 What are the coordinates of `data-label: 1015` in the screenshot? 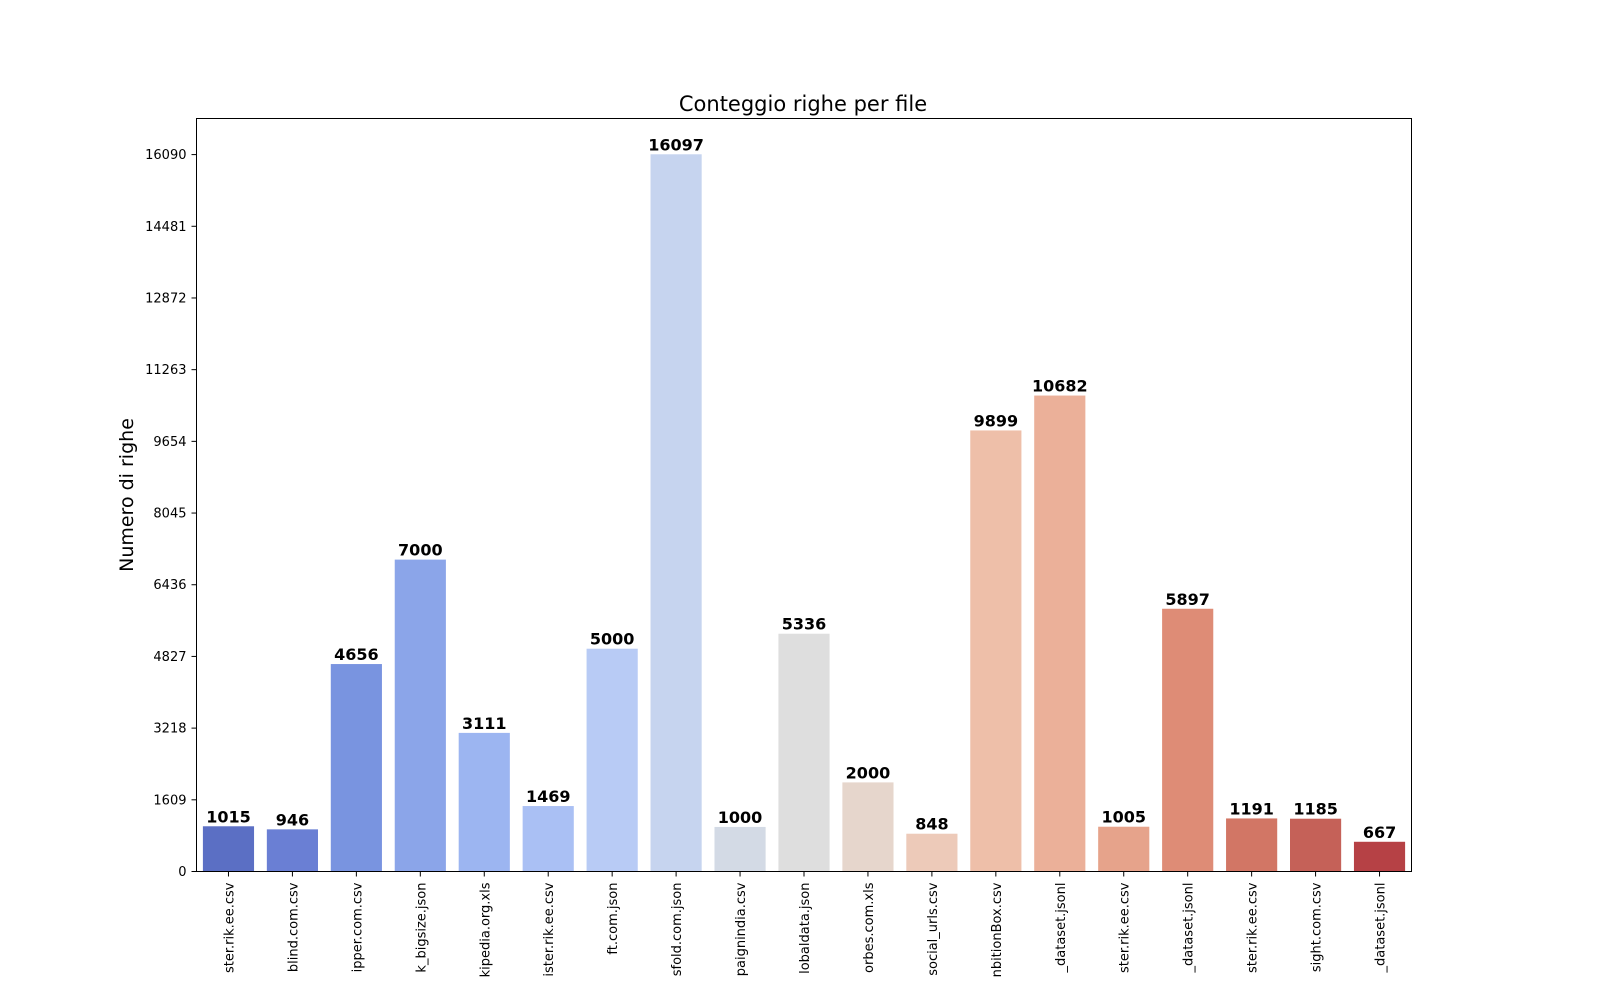 It's located at (228, 816).